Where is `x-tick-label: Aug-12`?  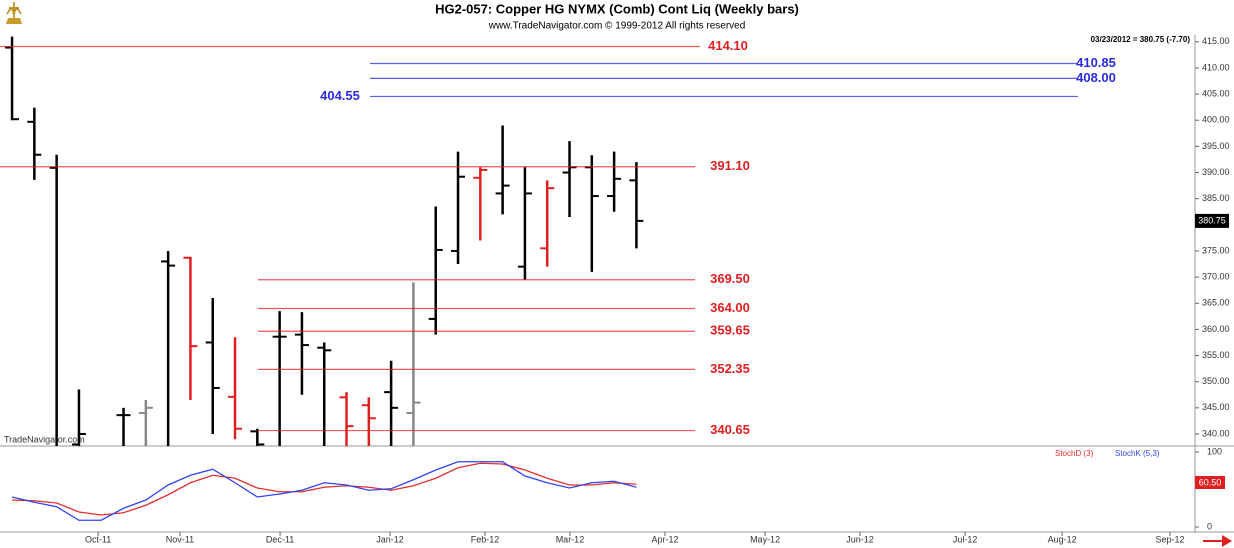
x-tick-label: Aug-12 is located at coordinates (1062, 539).